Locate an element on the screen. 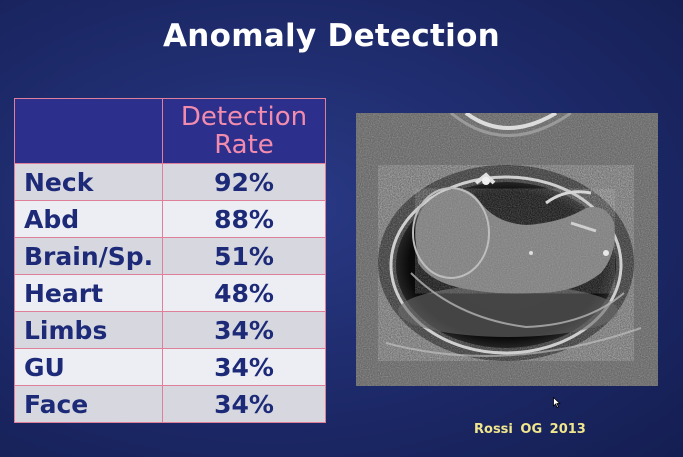  table-row: Face 34% is located at coordinates (170, 404).